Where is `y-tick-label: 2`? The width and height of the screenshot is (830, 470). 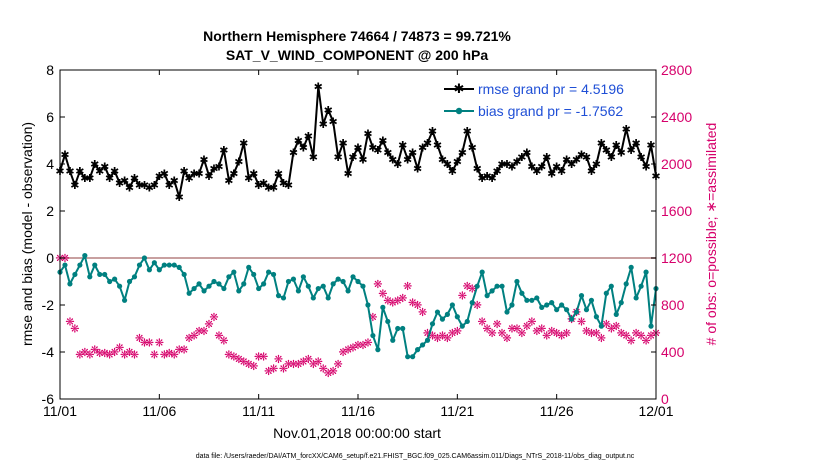 y-tick-label: 2 is located at coordinates (50, 211).